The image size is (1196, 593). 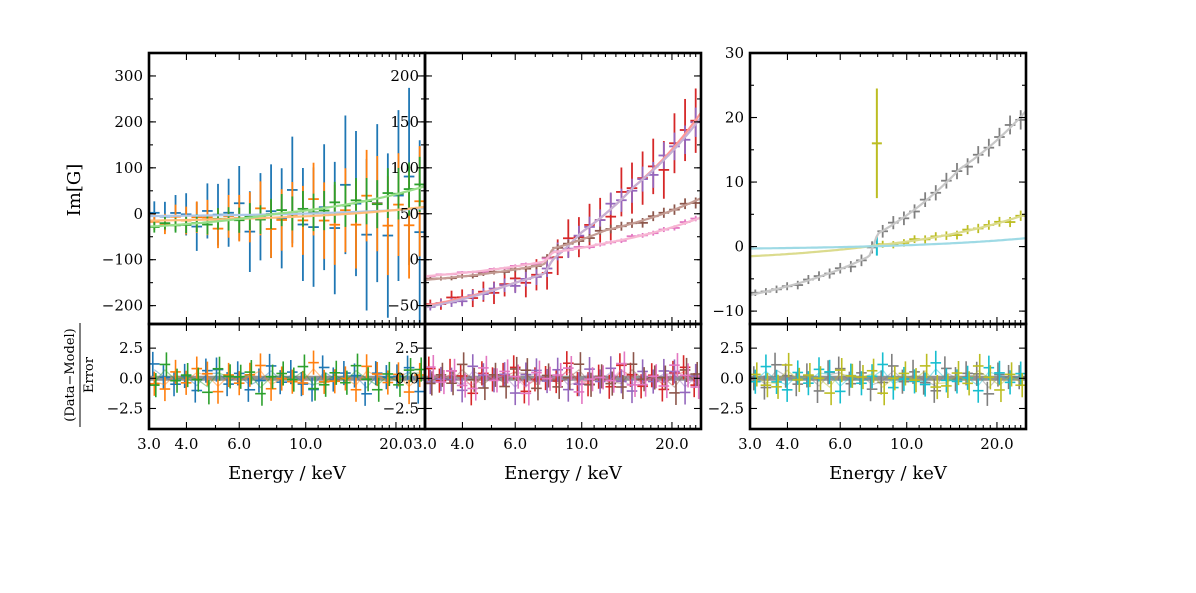 I want to click on y-axis-label: Im[G], so click(x=74, y=190).